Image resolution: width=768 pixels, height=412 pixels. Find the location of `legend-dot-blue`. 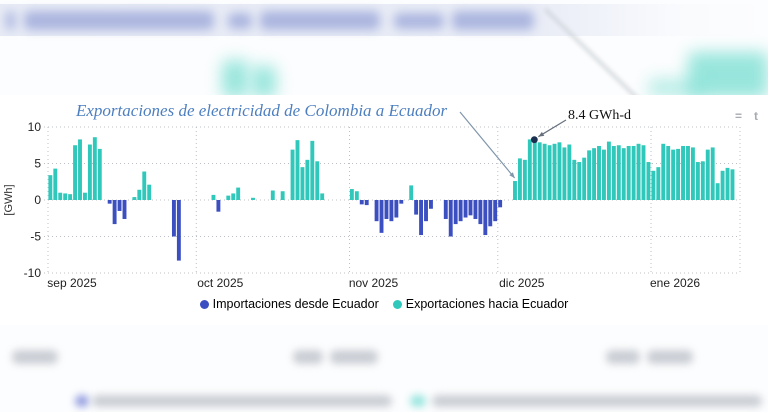

legend-dot-blue is located at coordinates (204, 304).